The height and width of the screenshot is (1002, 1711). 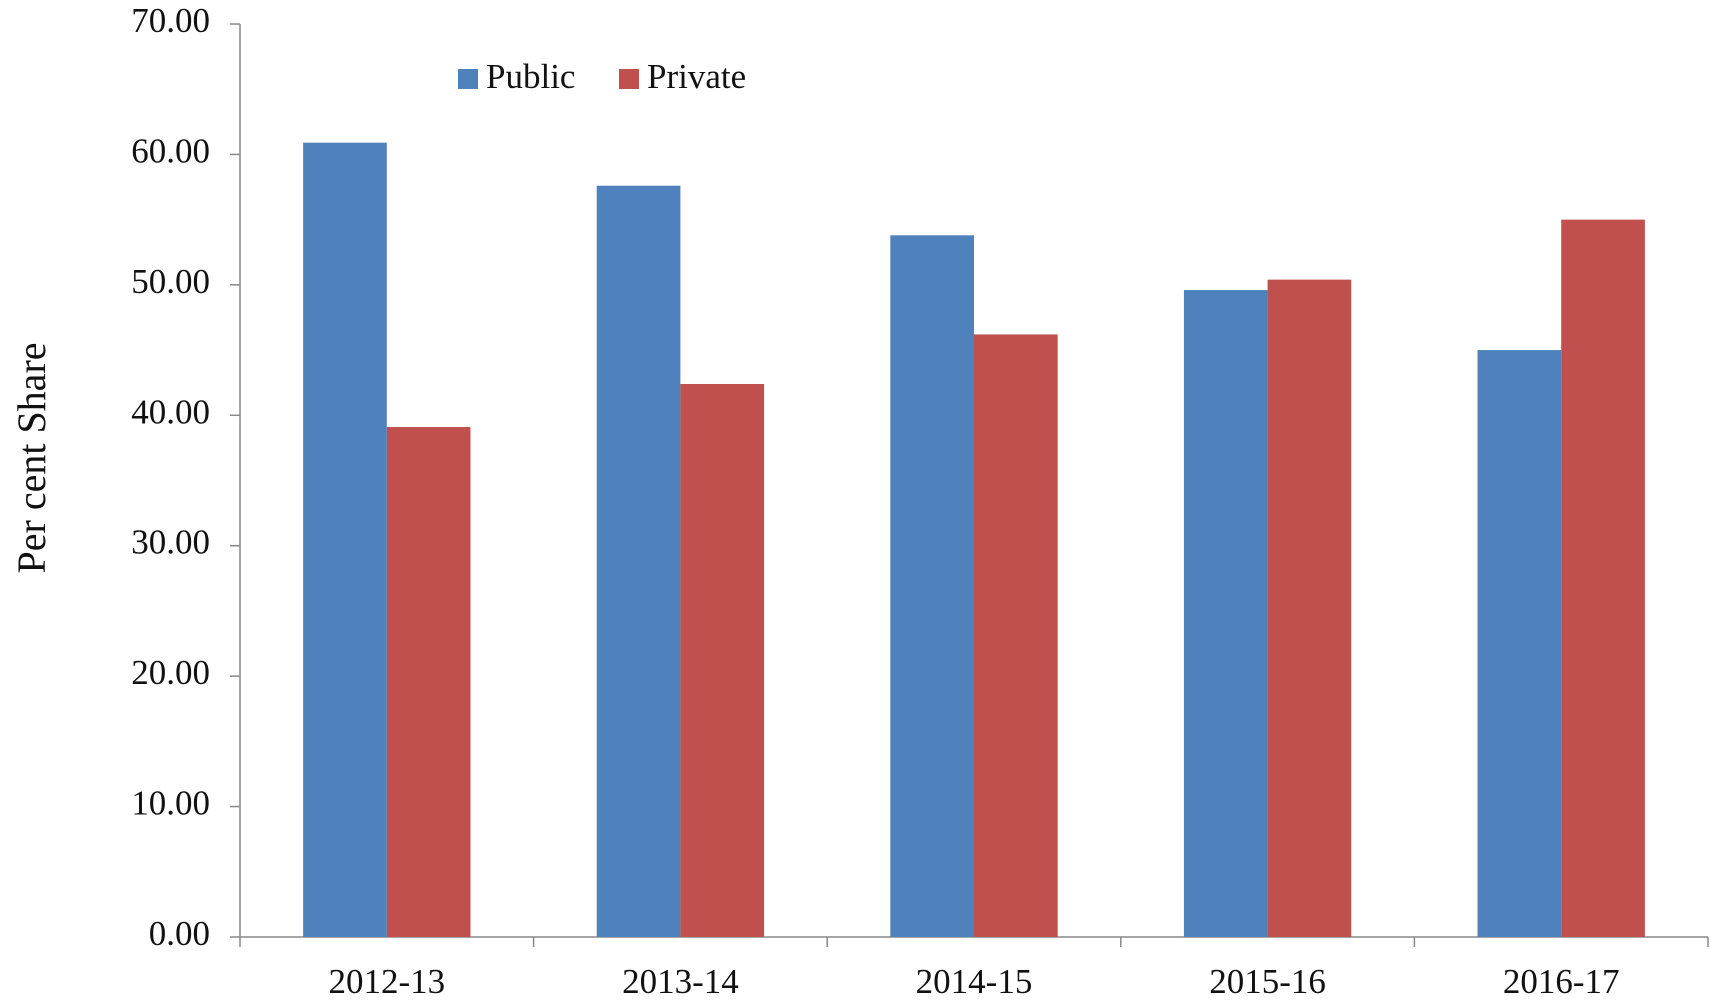 What do you see at coordinates (170, 542) in the screenshot?
I see `y-tick-label: 30.00` at bounding box center [170, 542].